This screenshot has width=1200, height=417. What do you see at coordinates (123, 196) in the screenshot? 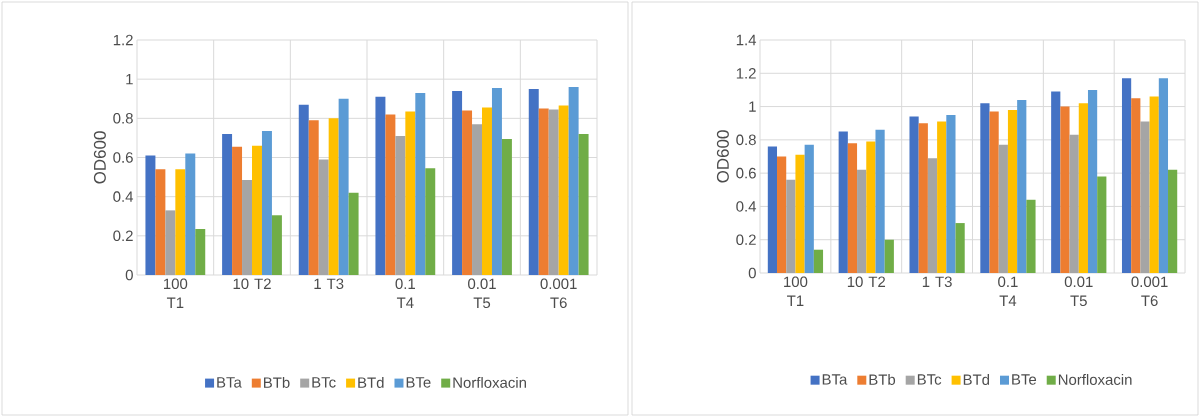
I see `y-tick-label: 0.4` at bounding box center [123, 196].